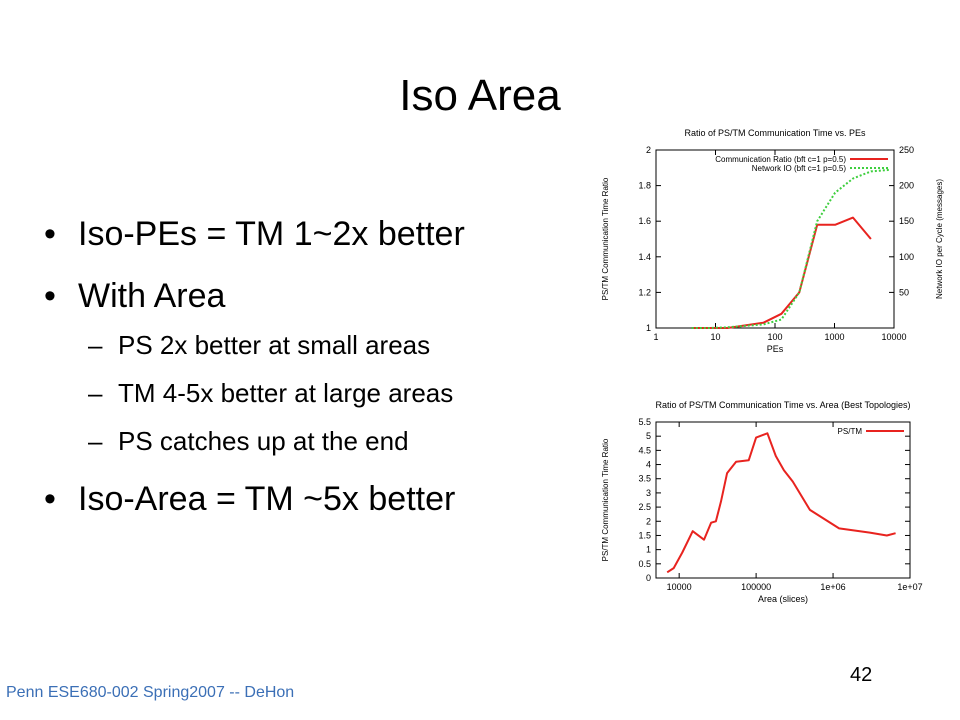  I want to click on sub-bullet-text: PS catches up at the end, so click(263, 441).